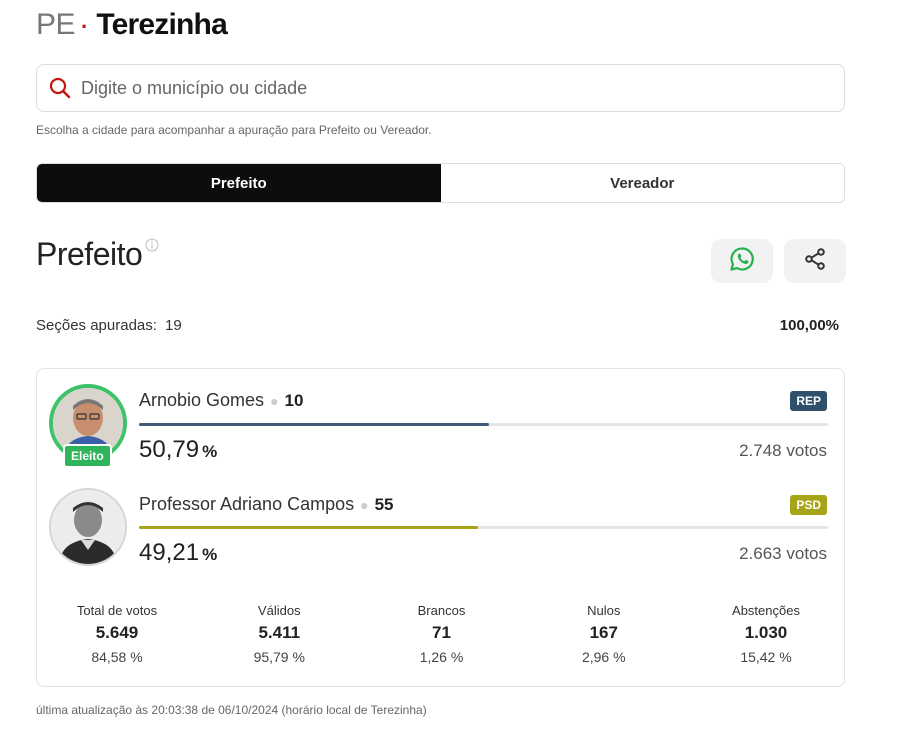 This screenshot has height=729, width=902. Describe the element at coordinates (239, 183) in the screenshot. I see `tab-prefeito: Prefeito` at that location.